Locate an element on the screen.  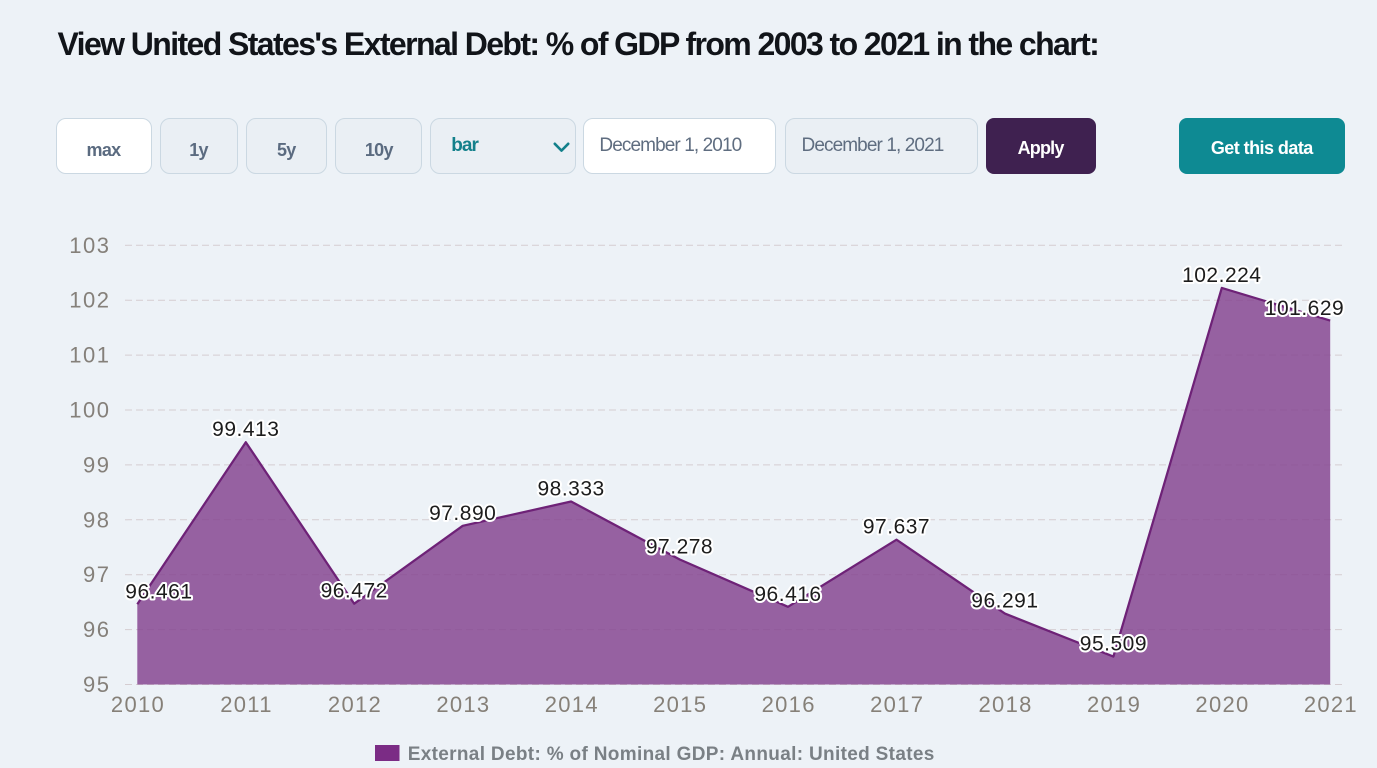
svg-text: 2013 is located at coordinates (463, 704).